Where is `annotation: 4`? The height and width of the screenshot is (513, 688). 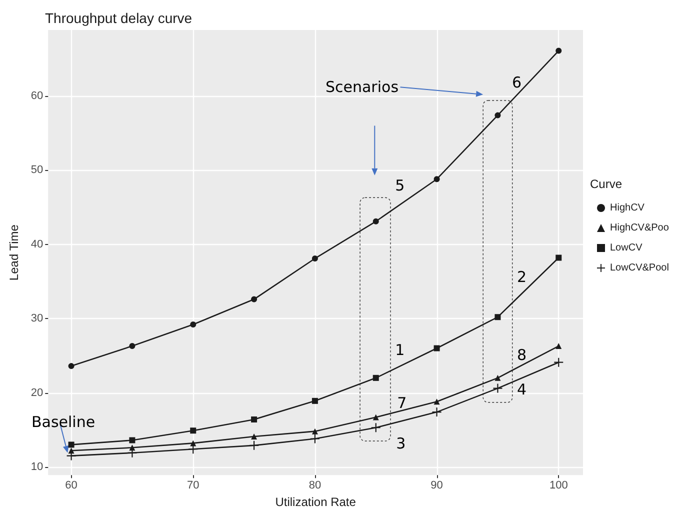
annotation: 4 is located at coordinates (521, 389).